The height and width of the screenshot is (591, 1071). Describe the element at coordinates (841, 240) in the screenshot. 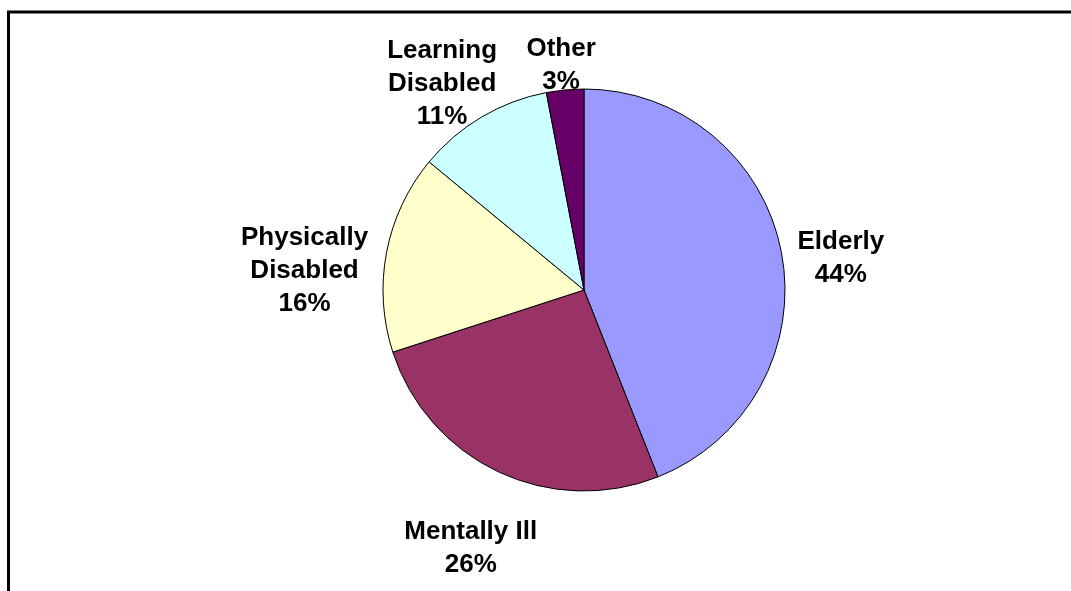

I see `slice-label: Elderly` at that location.